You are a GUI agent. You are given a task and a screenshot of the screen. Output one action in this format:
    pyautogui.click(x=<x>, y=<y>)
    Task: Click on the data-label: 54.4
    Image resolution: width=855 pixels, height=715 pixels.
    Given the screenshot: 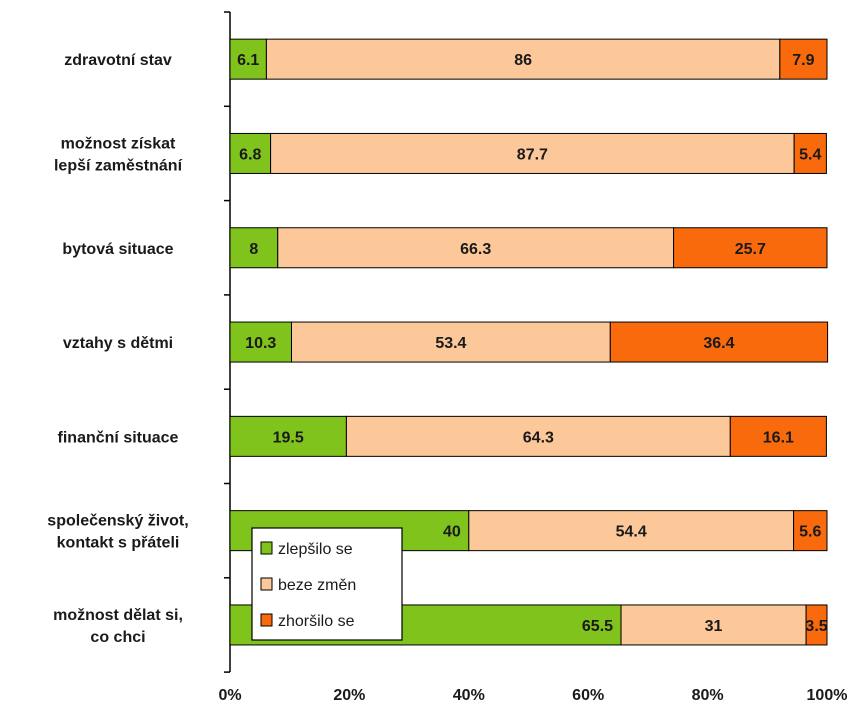 What is the action you would take?
    pyautogui.click(x=631, y=532)
    